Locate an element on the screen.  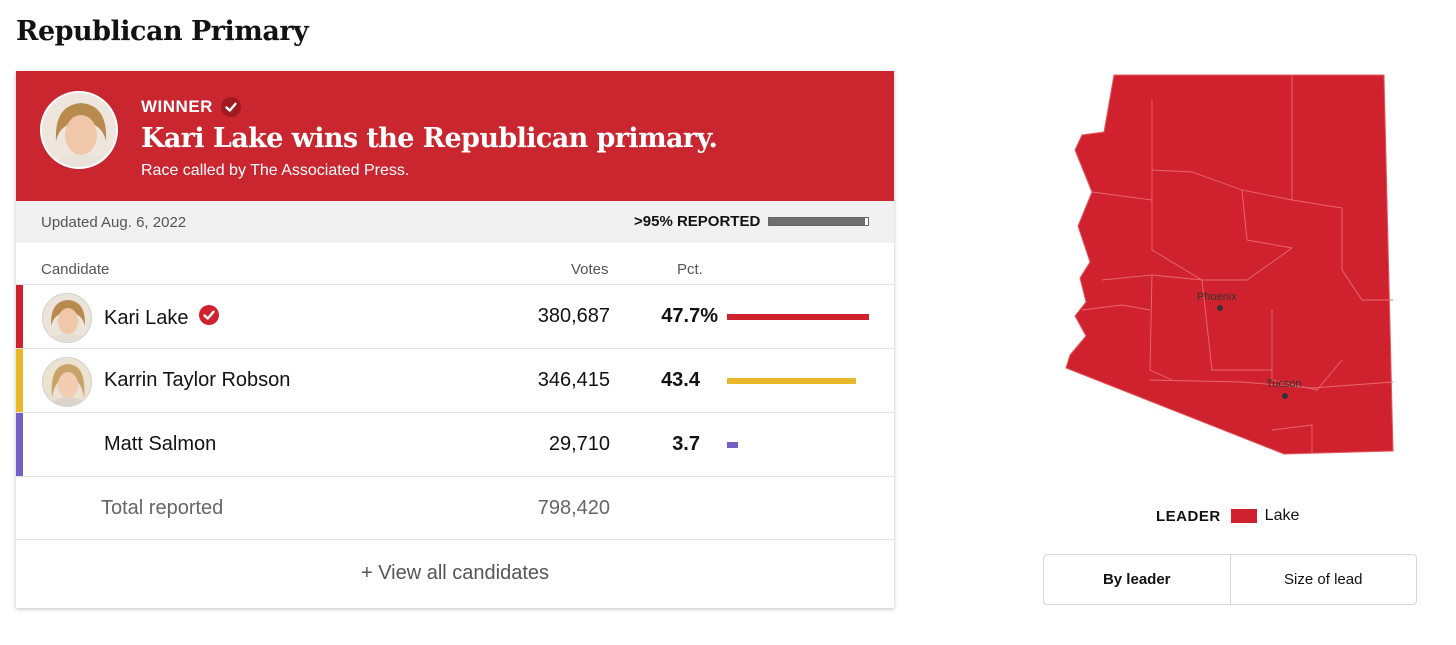
tucson-marker is located at coordinates (1285, 396).